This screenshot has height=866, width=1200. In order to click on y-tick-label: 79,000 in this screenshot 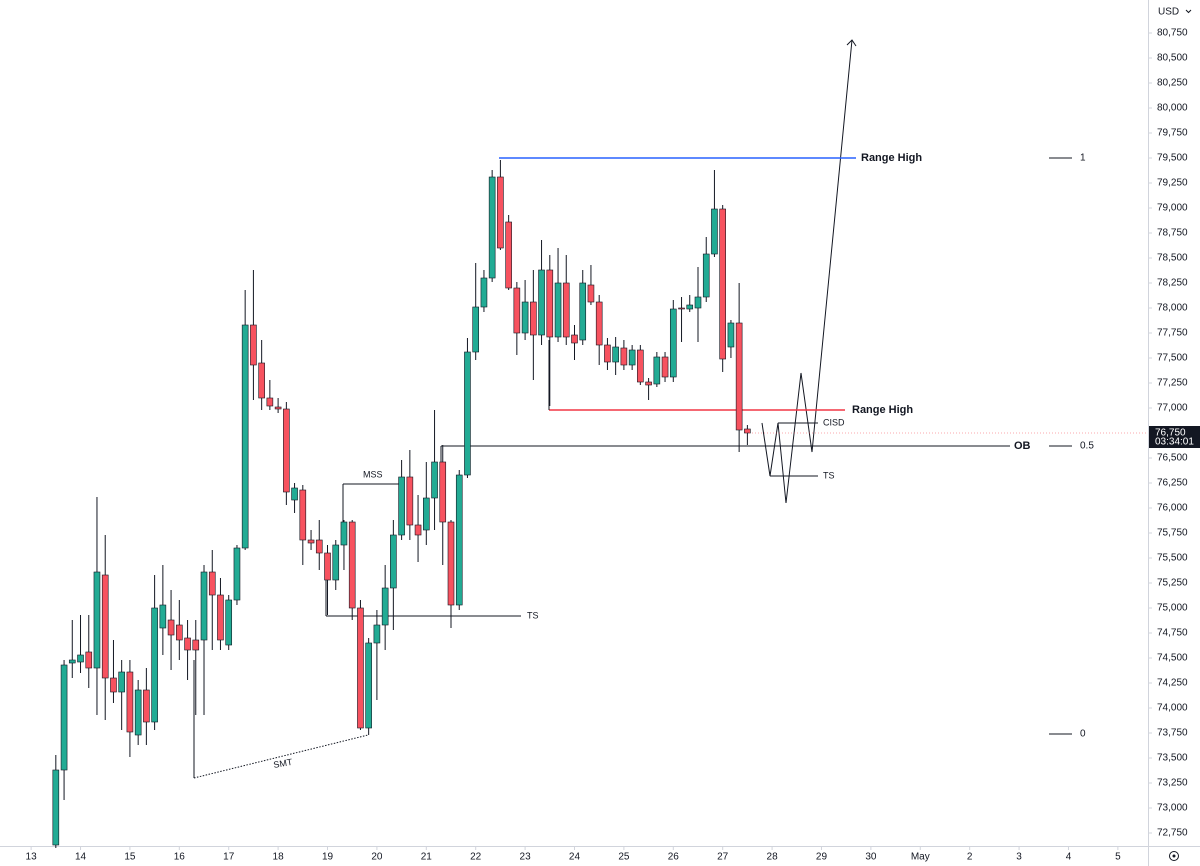, I will do `click(1172, 208)`.